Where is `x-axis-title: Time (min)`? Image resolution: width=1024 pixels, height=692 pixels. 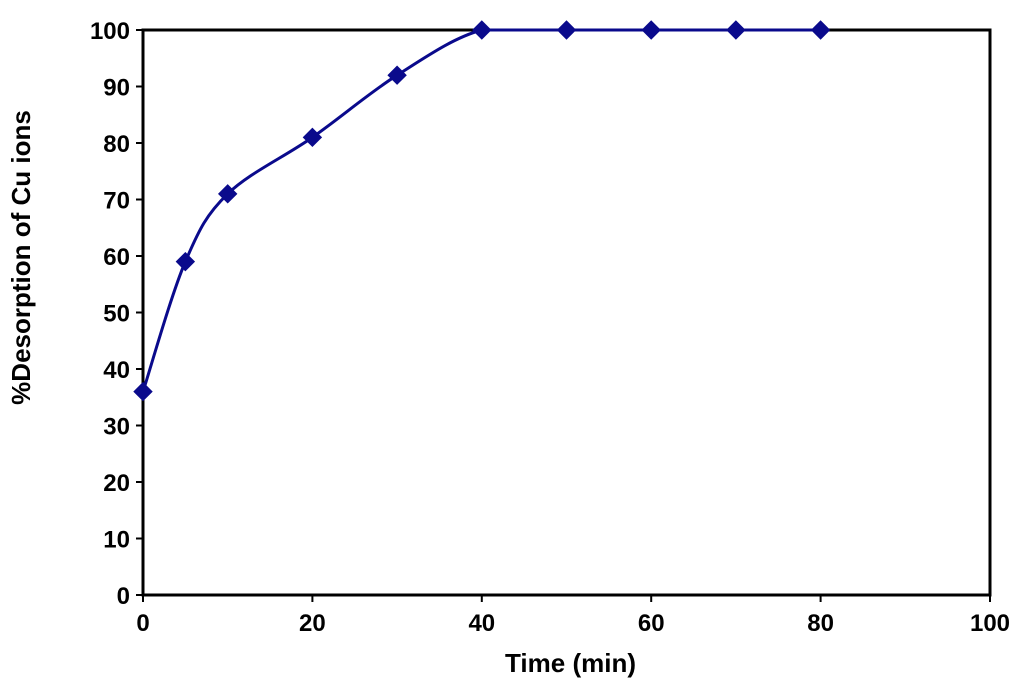
x-axis-title: Time (min) is located at coordinates (570, 663).